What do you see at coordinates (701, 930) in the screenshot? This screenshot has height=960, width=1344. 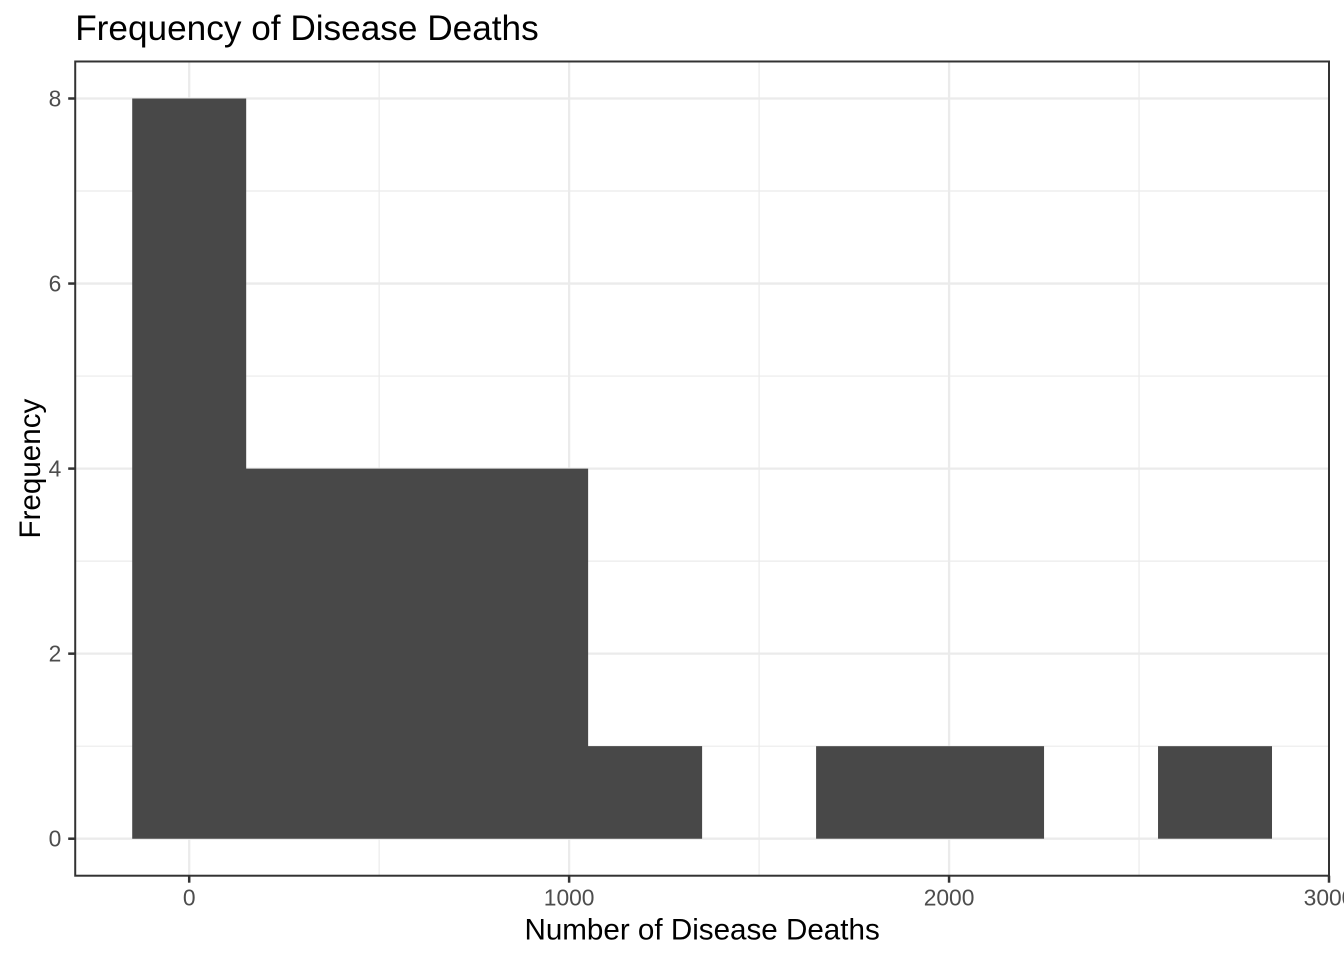 I see `svg-text: Number of Disease Deaths` at bounding box center [701, 930].